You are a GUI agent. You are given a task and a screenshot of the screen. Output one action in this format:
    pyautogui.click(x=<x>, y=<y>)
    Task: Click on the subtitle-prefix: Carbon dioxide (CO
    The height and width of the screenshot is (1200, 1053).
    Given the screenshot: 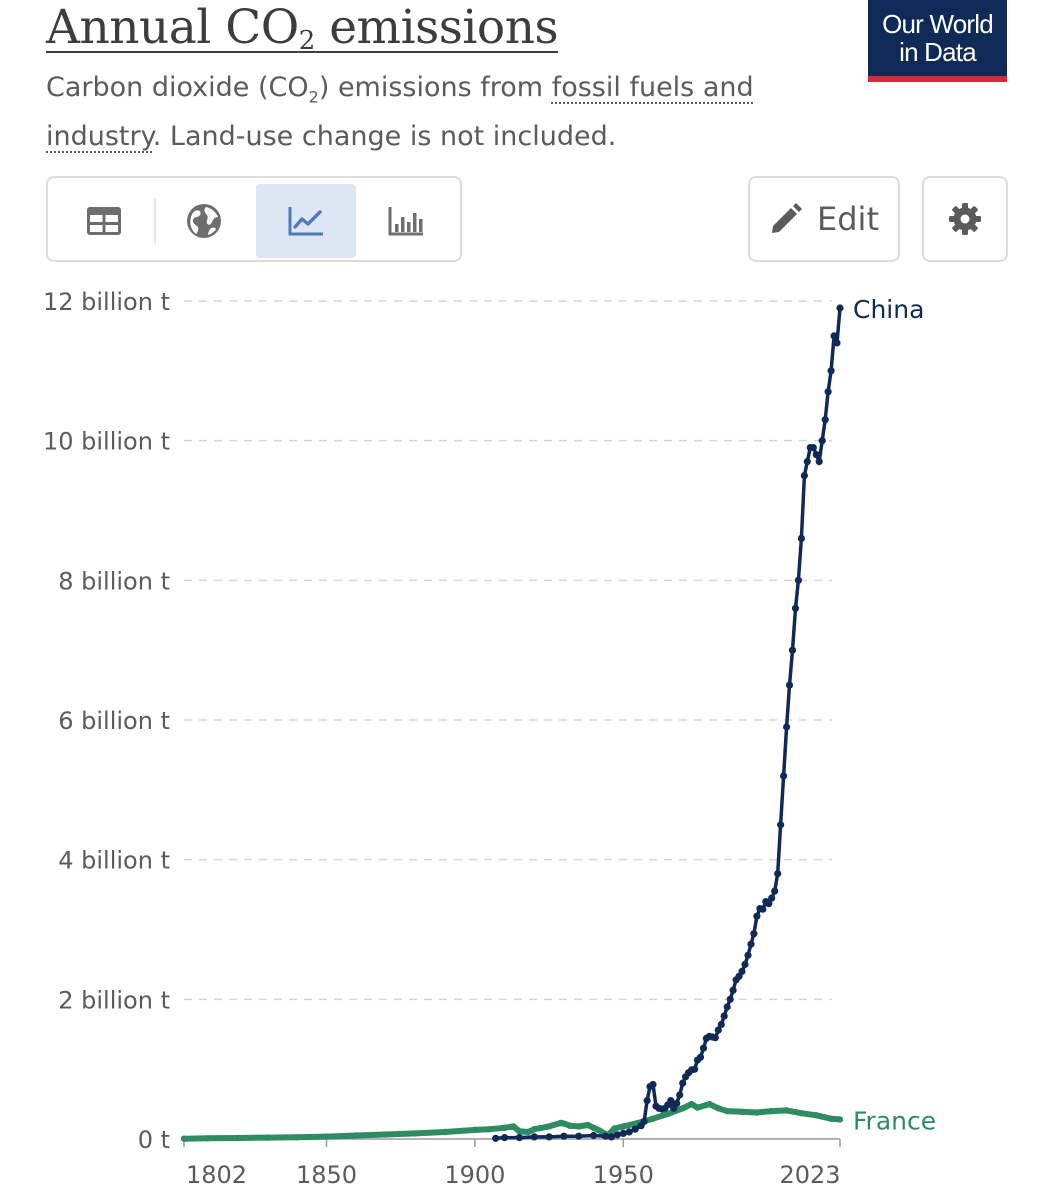 What is the action you would take?
    pyautogui.click(x=177, y=87)
    